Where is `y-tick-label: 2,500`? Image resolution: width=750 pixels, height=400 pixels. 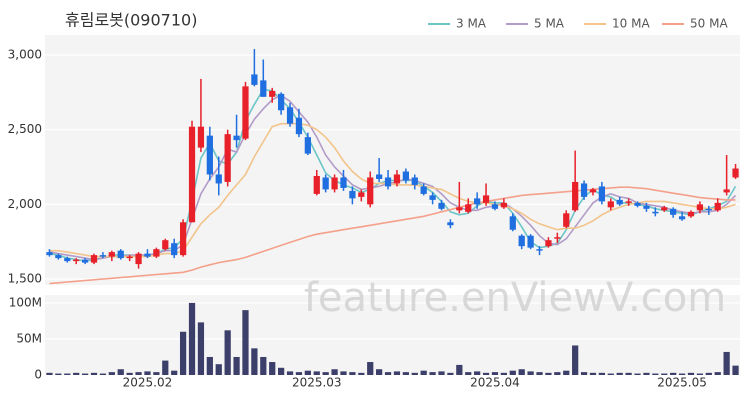 y-tick-label: 2,500 is located at coordinates (25, 129).